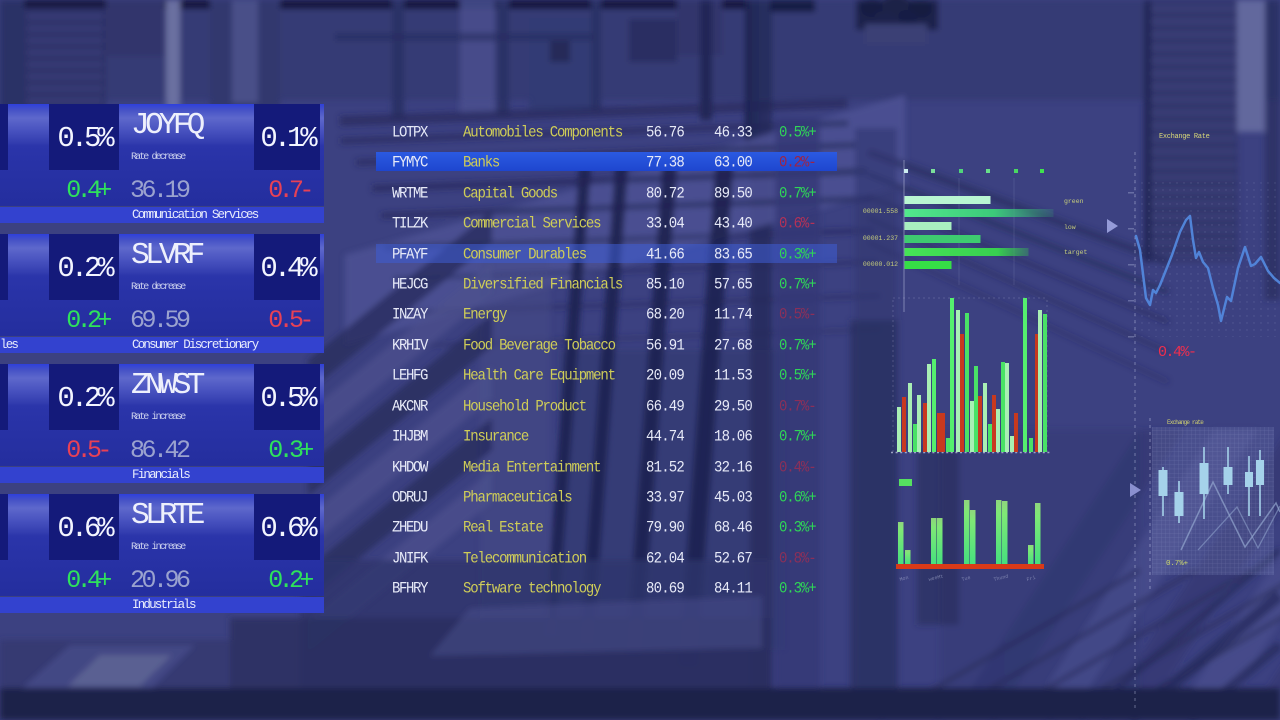 The height and width of the screenshot is (720, 1280). I want to click on svg-text: Tue, so click(966, 579).